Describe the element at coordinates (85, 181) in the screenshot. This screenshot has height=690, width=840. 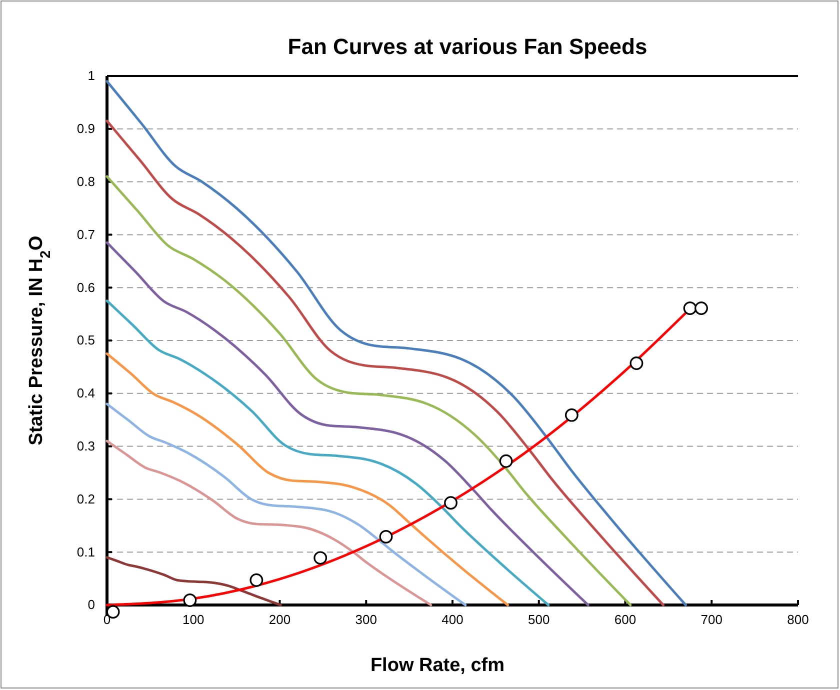
I see `y-tick-label: 0.8` at that location.